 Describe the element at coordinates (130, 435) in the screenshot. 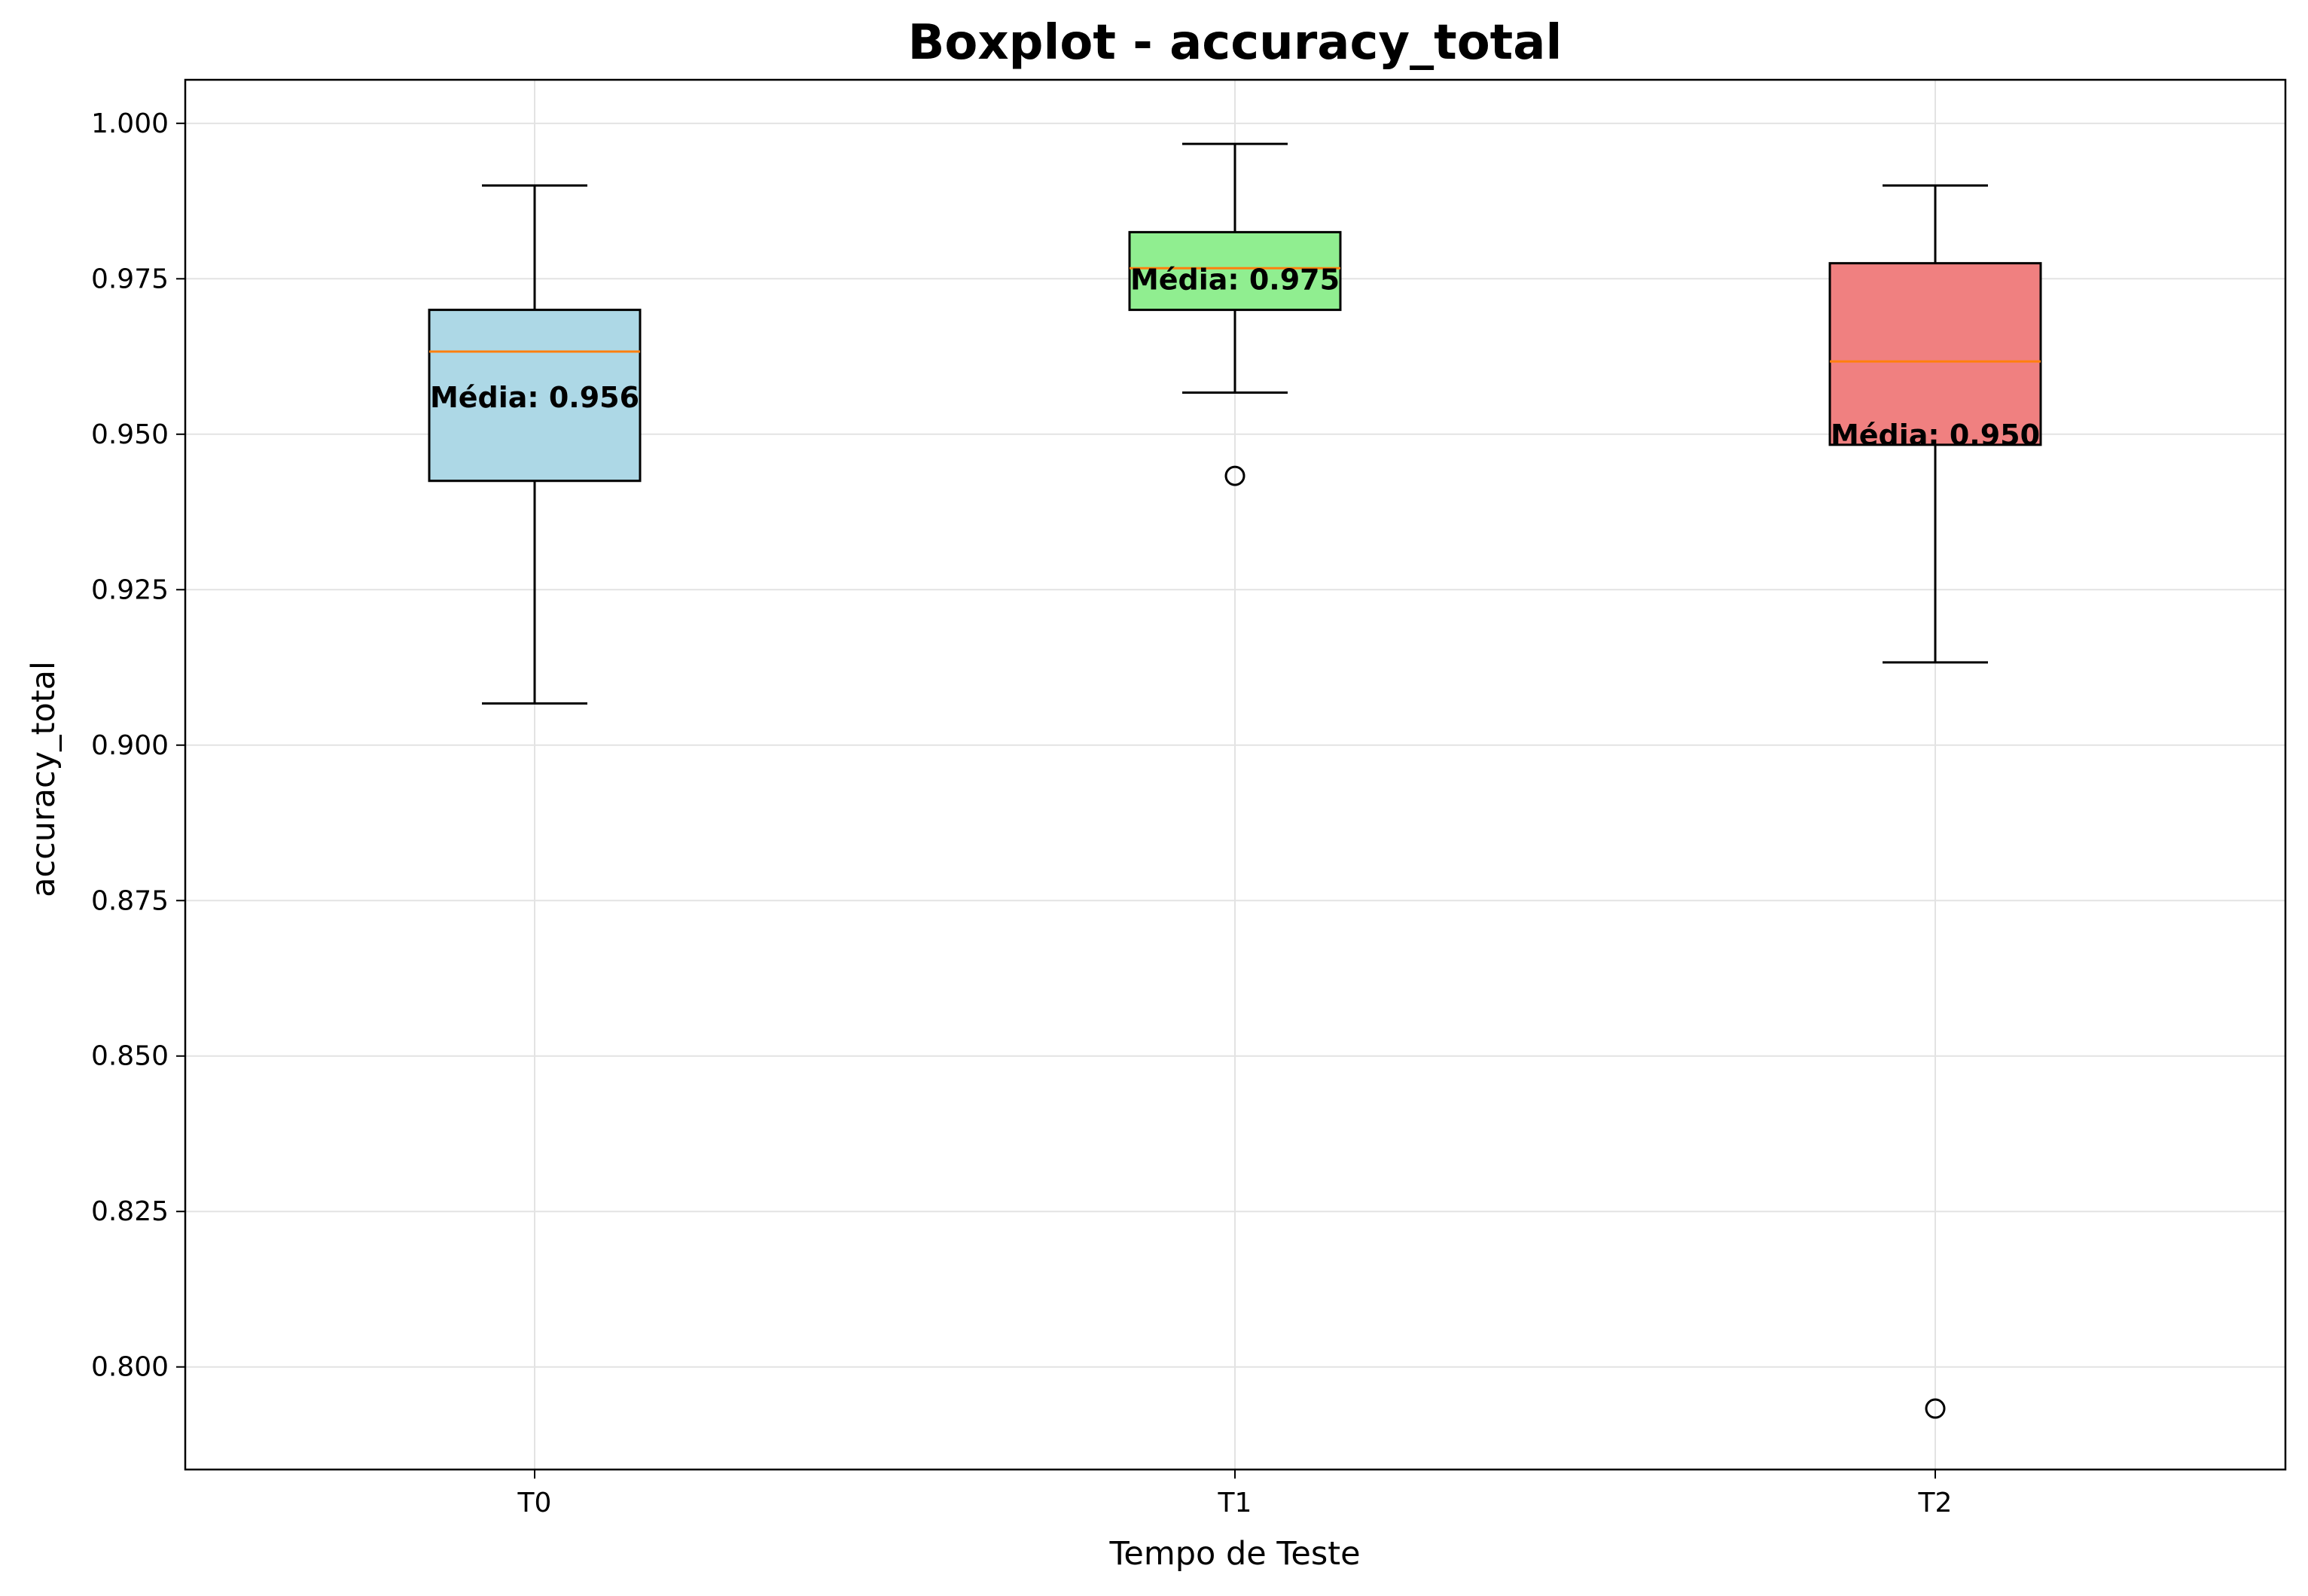

I see `y-tick-label: 0.950` at that location.